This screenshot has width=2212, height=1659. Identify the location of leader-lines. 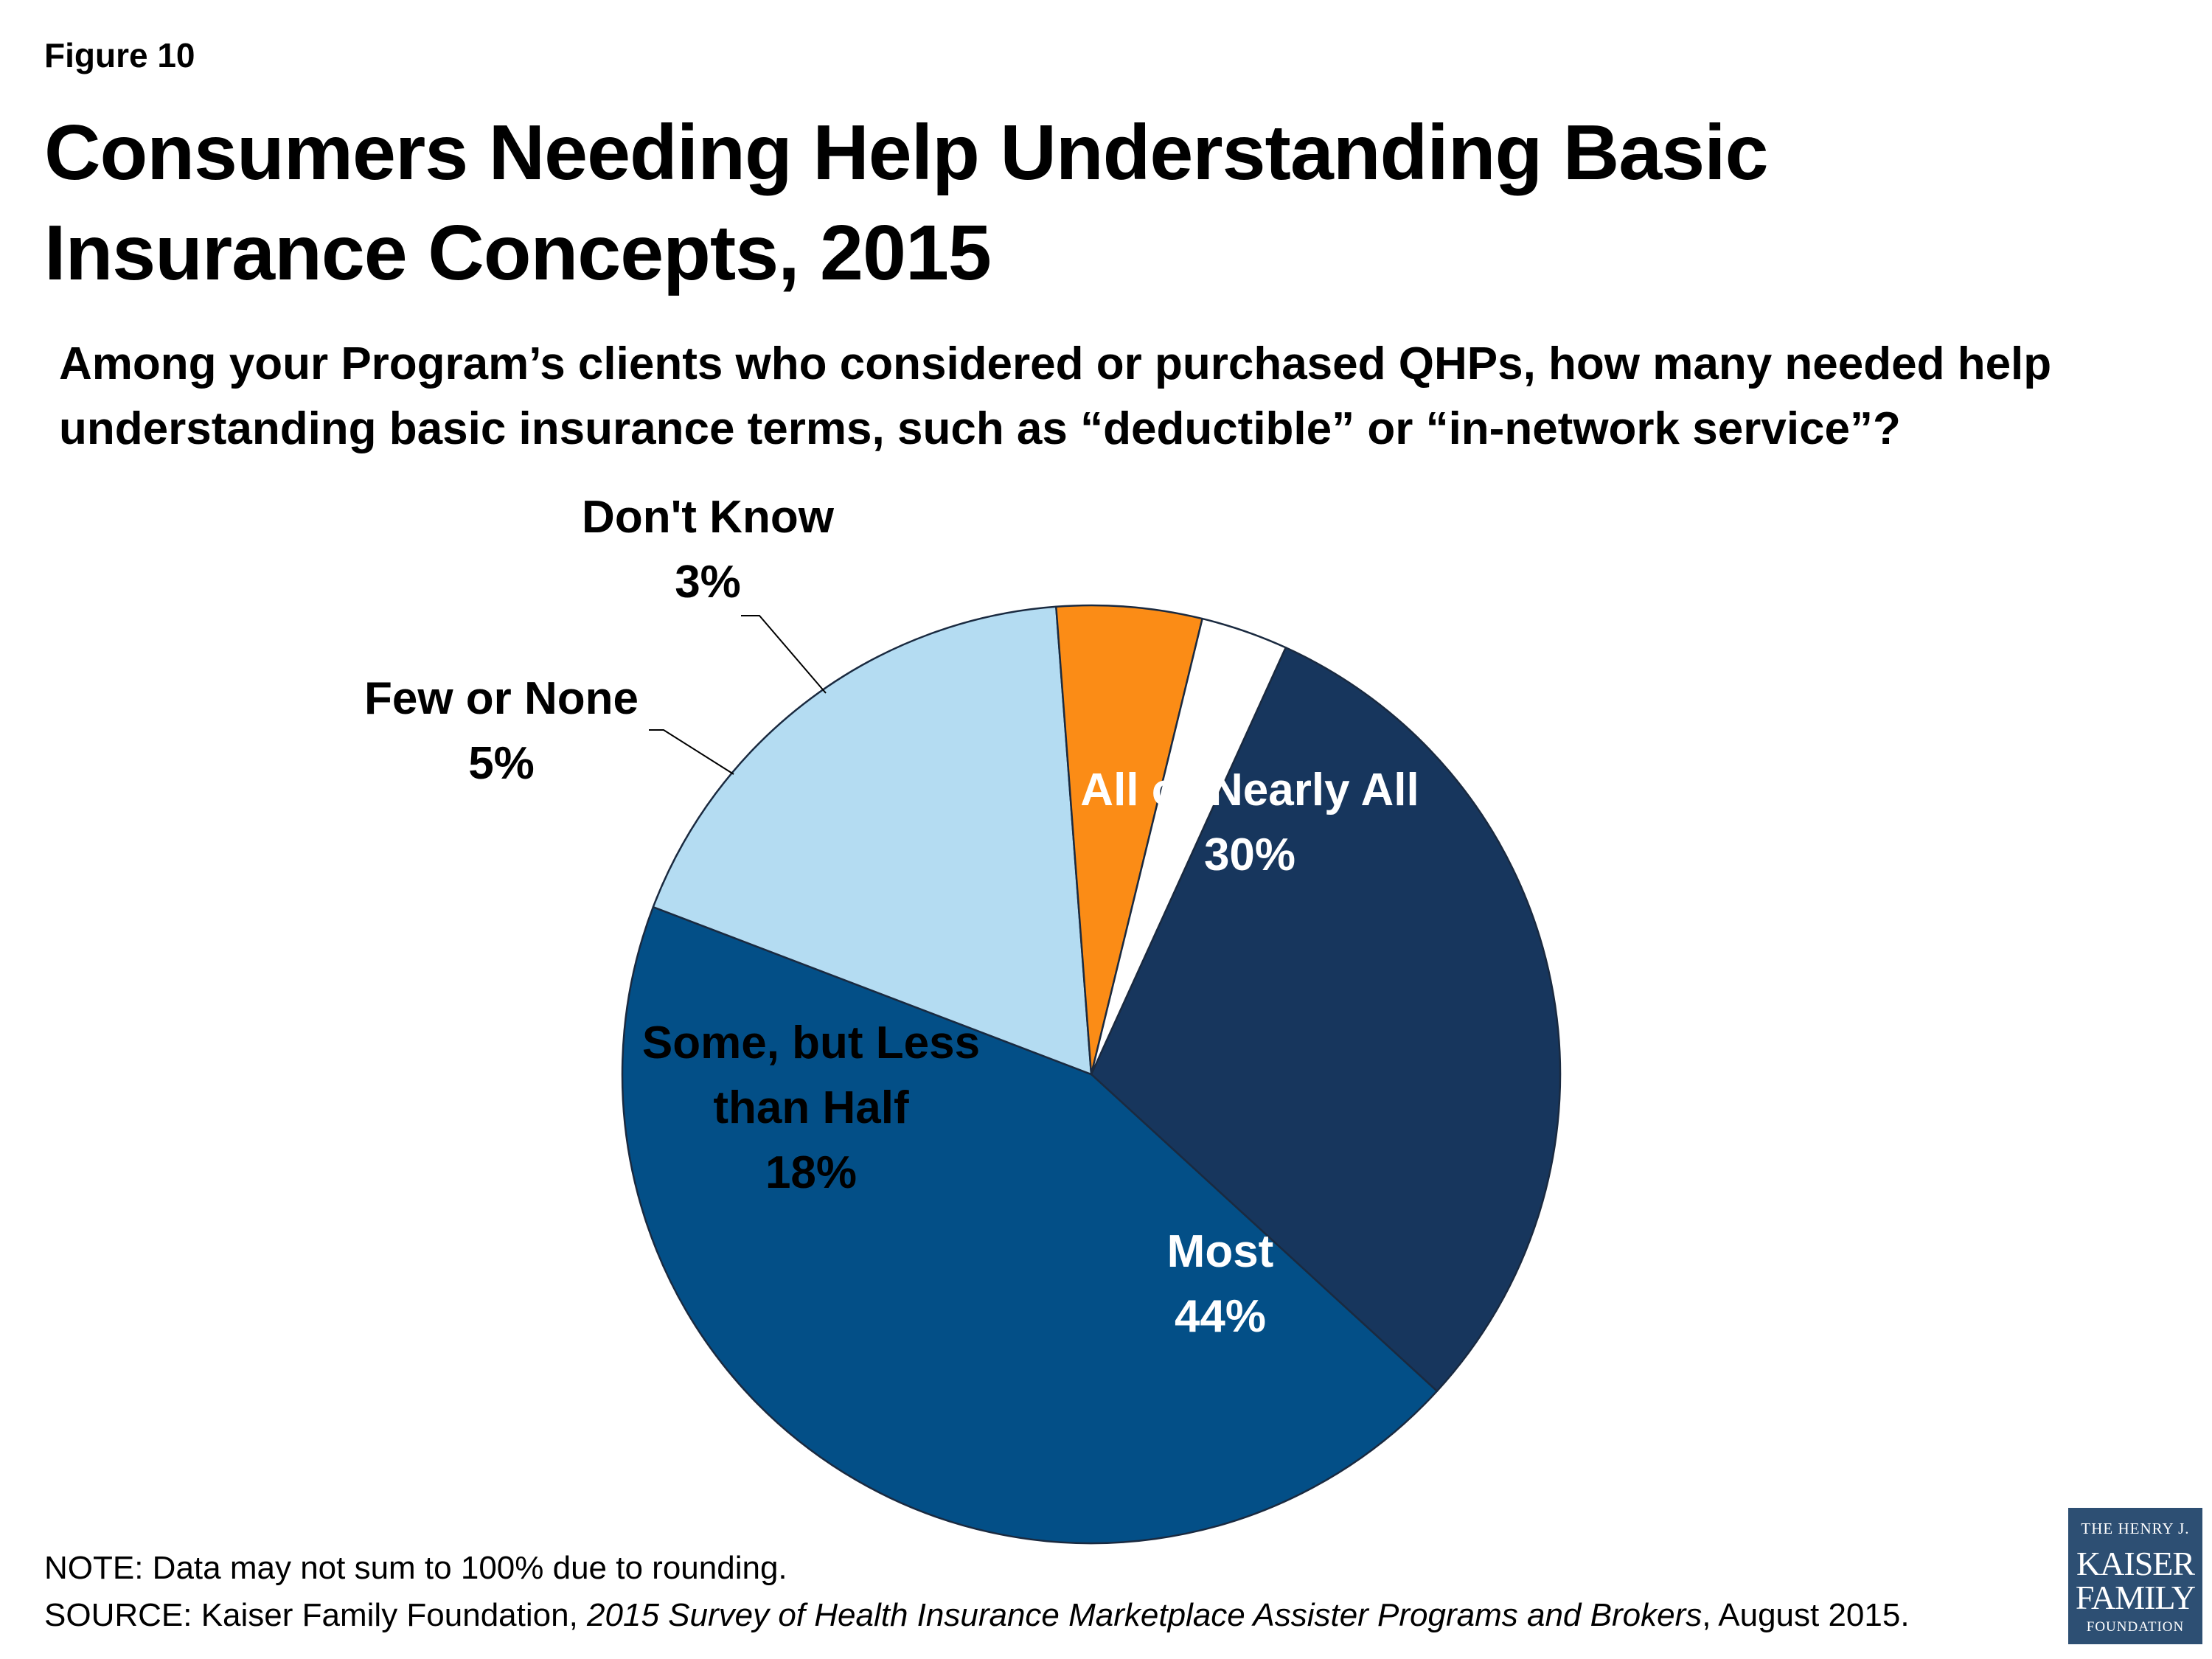
(738, 695).